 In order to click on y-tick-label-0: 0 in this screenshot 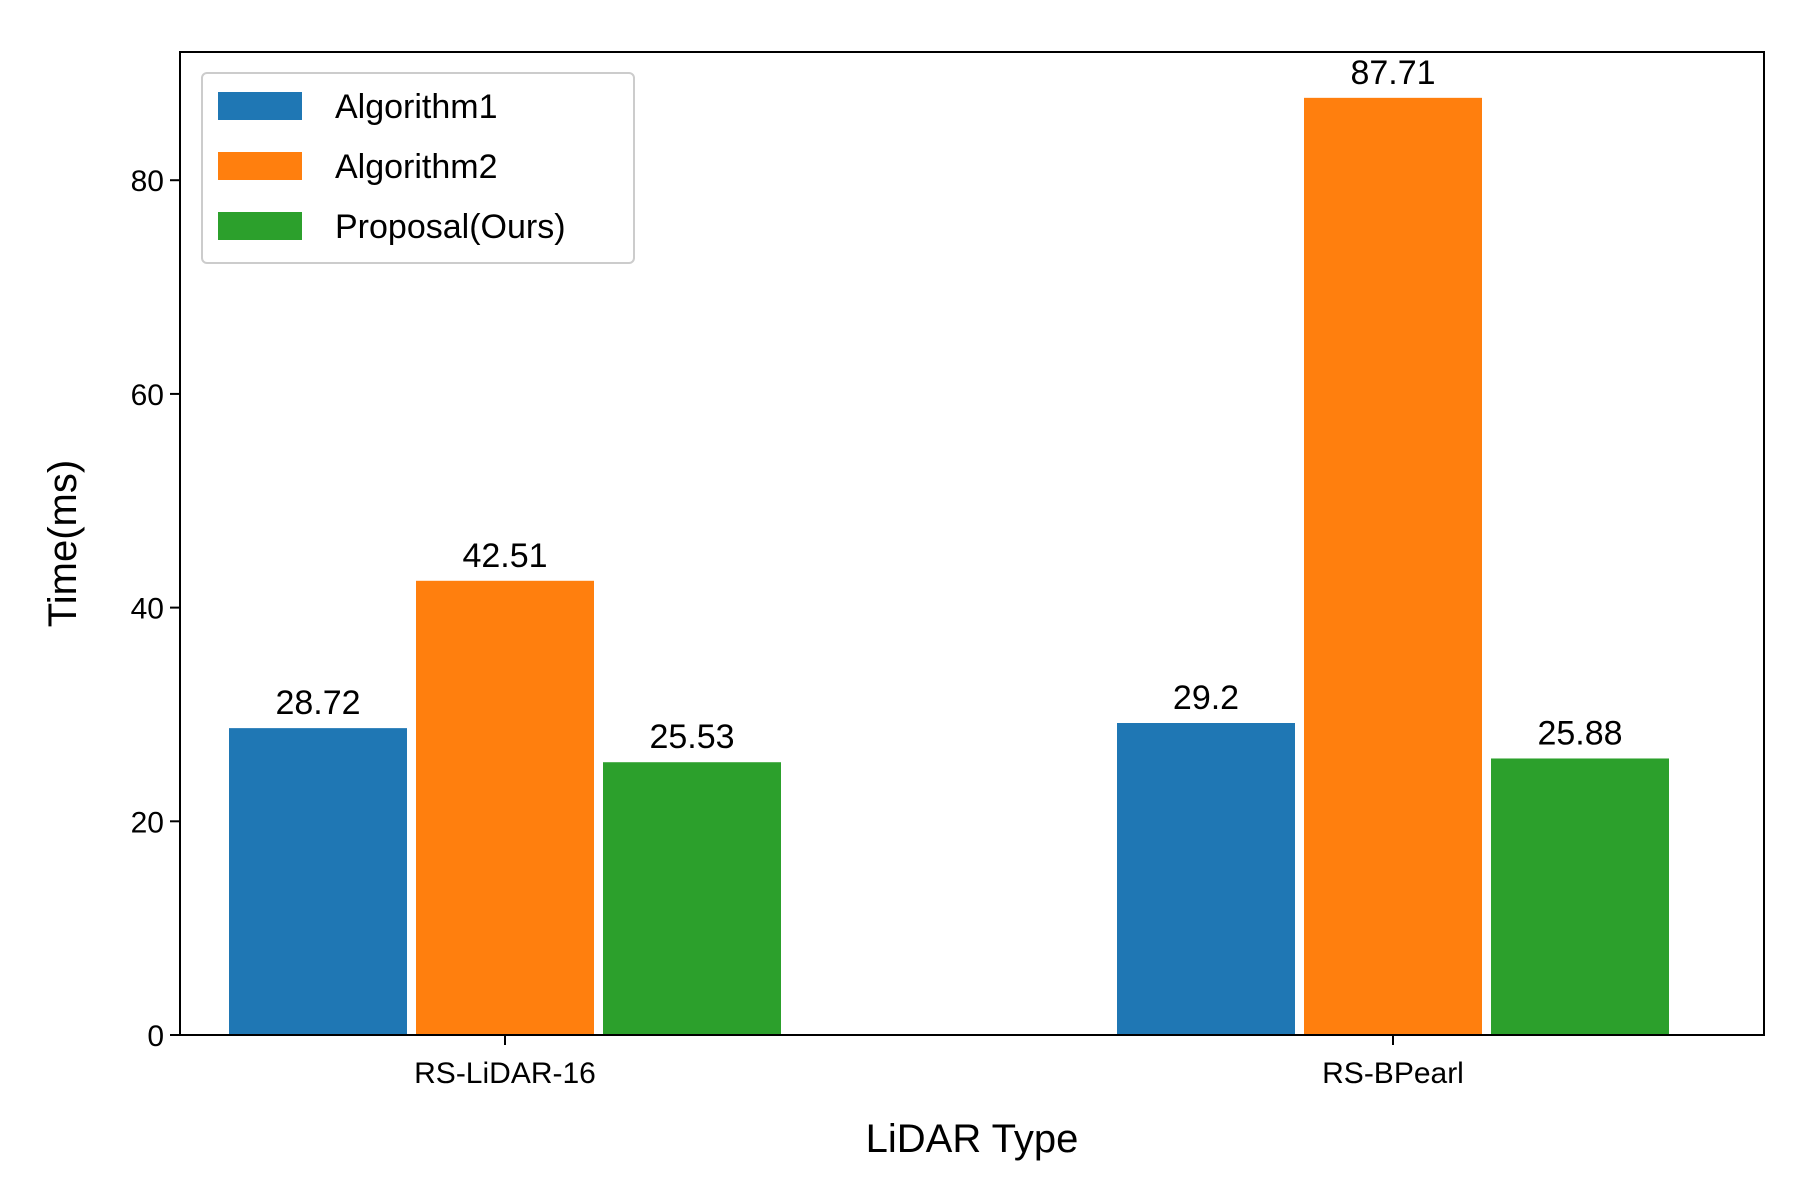, I will do `click(155, 1036)`.